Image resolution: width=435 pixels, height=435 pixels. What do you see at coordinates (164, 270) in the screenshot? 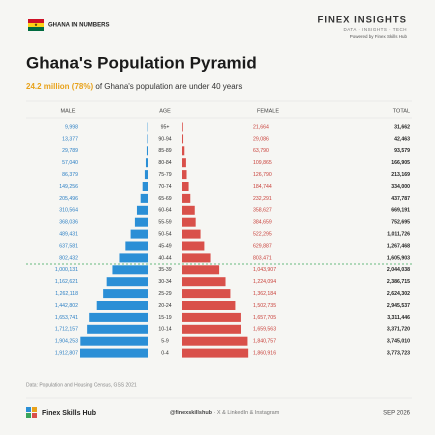
I see `age-label: 35-39` at bounding box center [164, 270].